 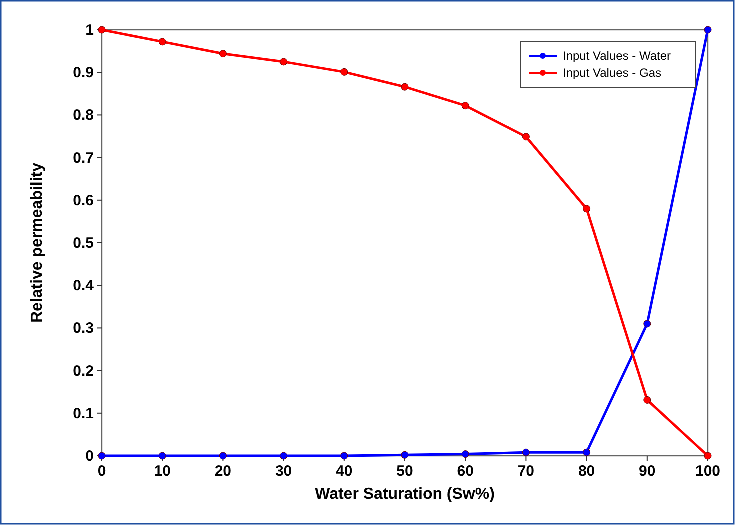 I want to click on y-tick-label: 0.5, so click(x=83, y=243).